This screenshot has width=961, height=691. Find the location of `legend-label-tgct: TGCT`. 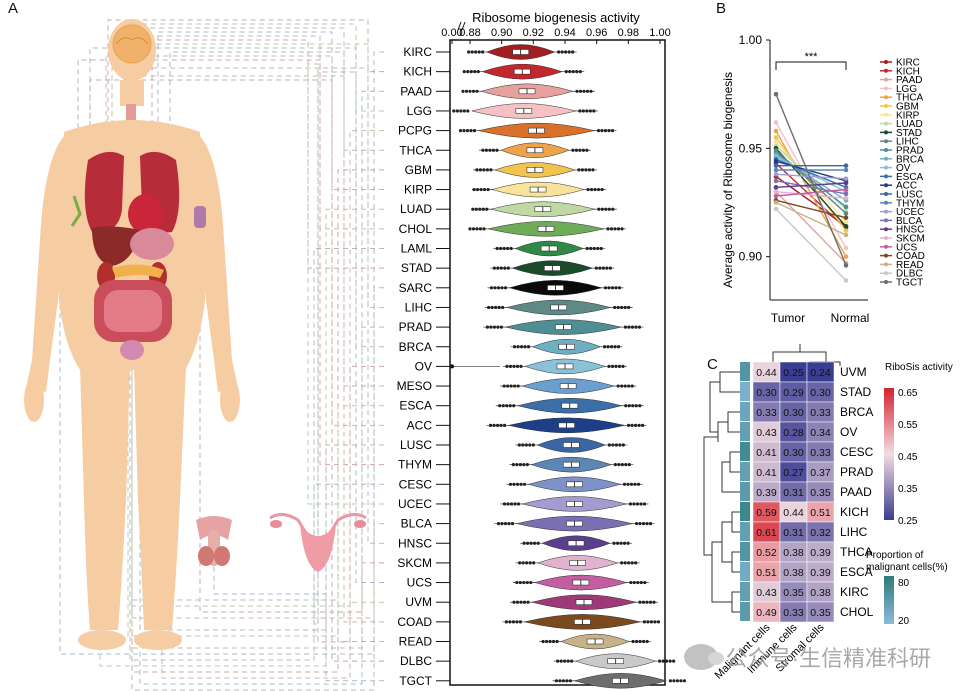

legend-label-tgct: TGCT is located at coordinates (909, 283).